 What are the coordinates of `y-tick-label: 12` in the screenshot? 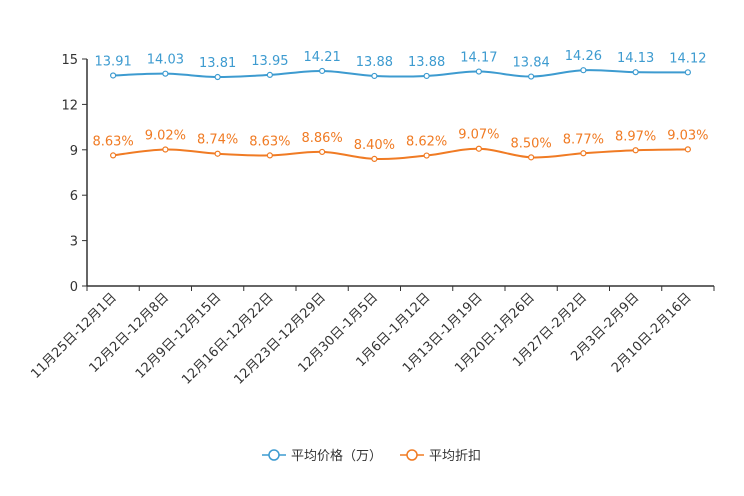 It's located at (69, 105).